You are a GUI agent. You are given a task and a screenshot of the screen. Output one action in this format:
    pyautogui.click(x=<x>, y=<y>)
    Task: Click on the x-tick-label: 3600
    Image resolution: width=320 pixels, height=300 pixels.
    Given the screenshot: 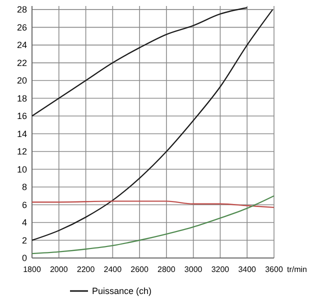 What is the action you would take?
    pyautogui.click(x=274, y=269)
    